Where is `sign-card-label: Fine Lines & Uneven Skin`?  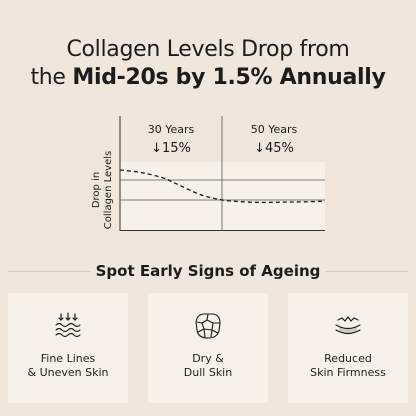 sign-card-label: Fine Lines & Uneven Skin is located at coordinates (68, 366).